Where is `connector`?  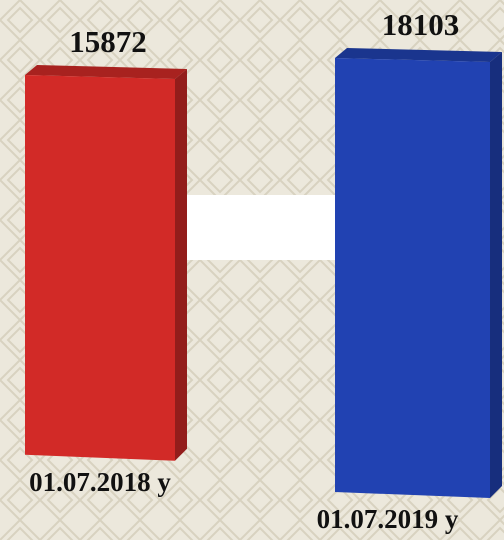
connector is located at coordinates (261, 227).